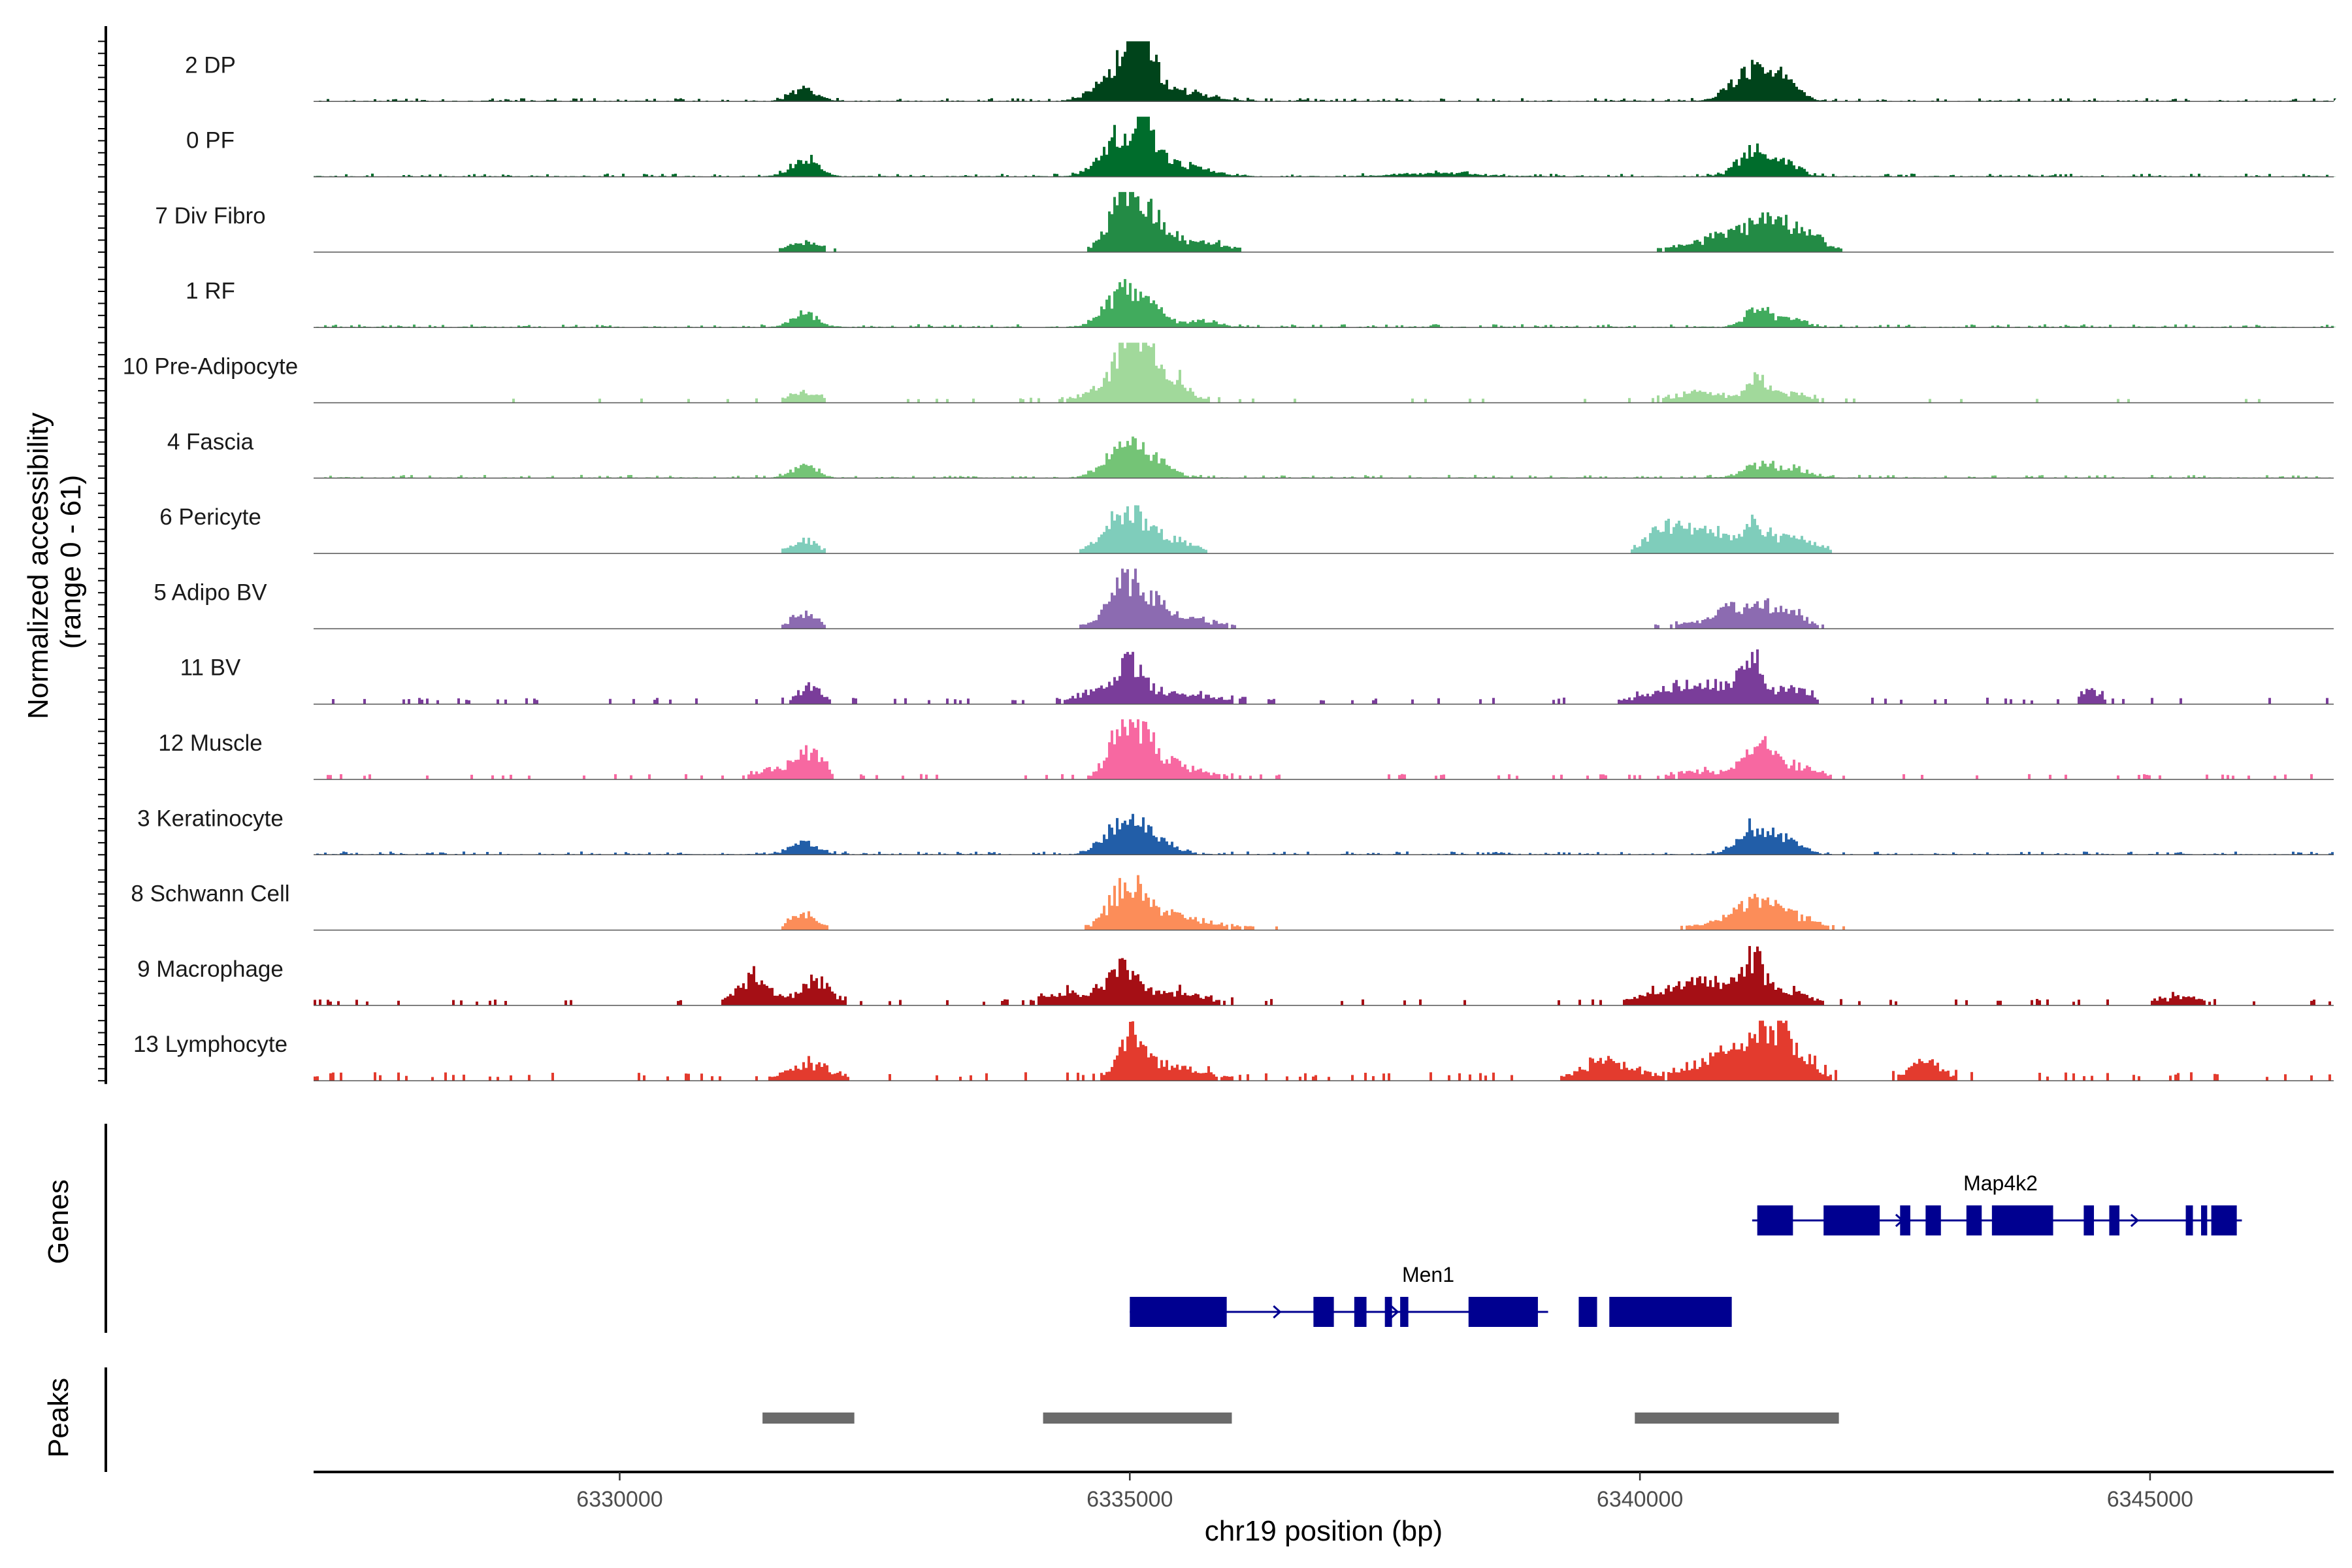 This screenshot has height=1568, width=2352. Describe the element at coordinates (210, 668) in the screenshot. I see `track-label: 11 BV` at that location.